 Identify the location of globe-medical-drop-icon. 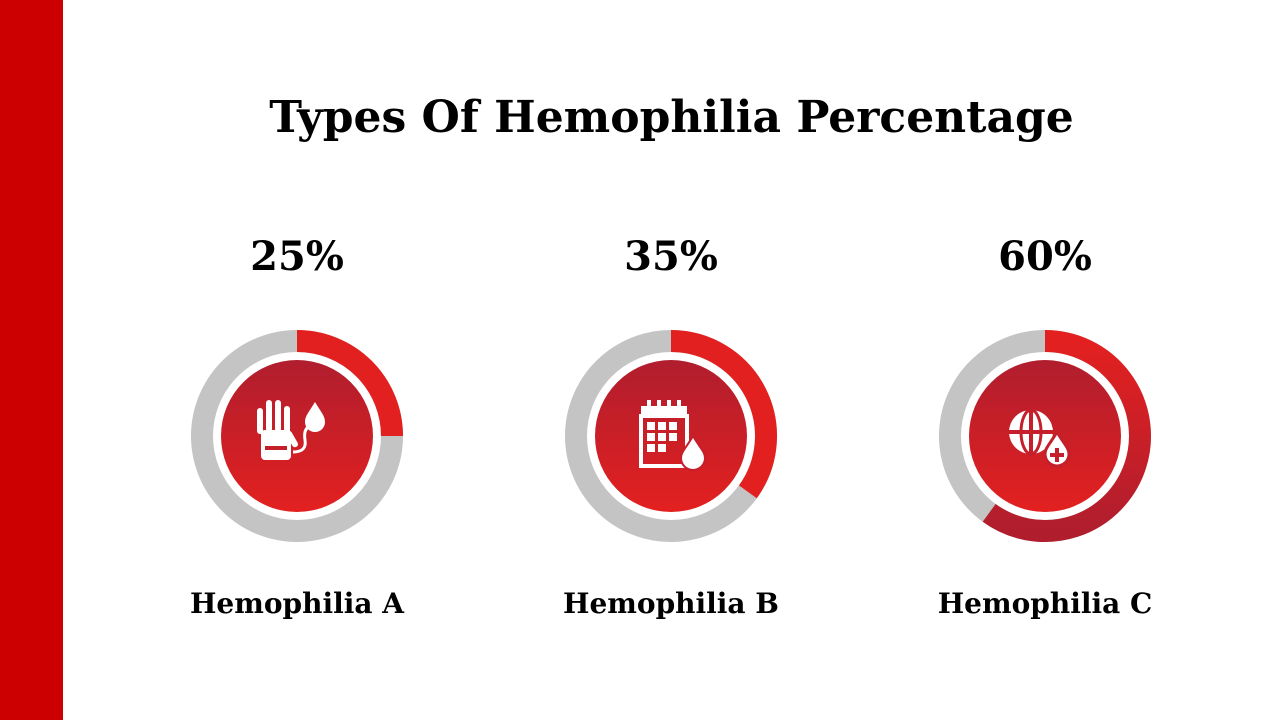
(1040, 438).